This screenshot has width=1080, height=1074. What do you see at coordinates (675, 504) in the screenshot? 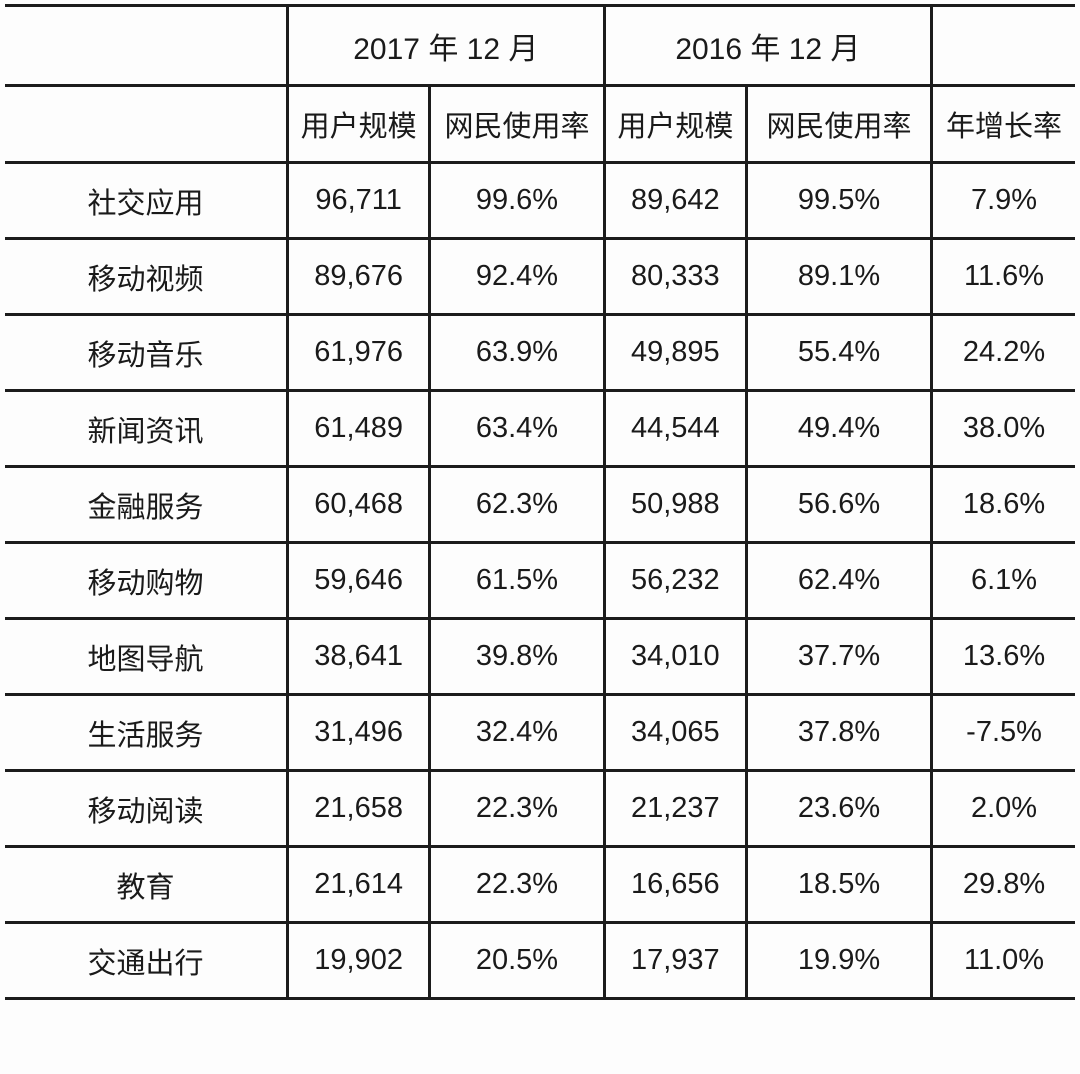
I see `users-2016-cell: 50,988` at bounding box center [675, 504].